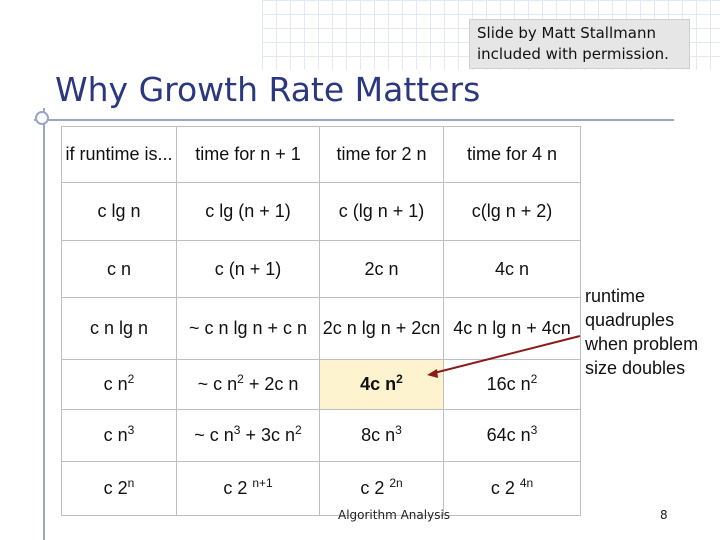 This screenshot has width=720, height=540. What do you see at coordinates (248, 435) in the screenshot?
I see `table-cell: ~ c n3 + 3c n2` at bounding box center [248, 435].